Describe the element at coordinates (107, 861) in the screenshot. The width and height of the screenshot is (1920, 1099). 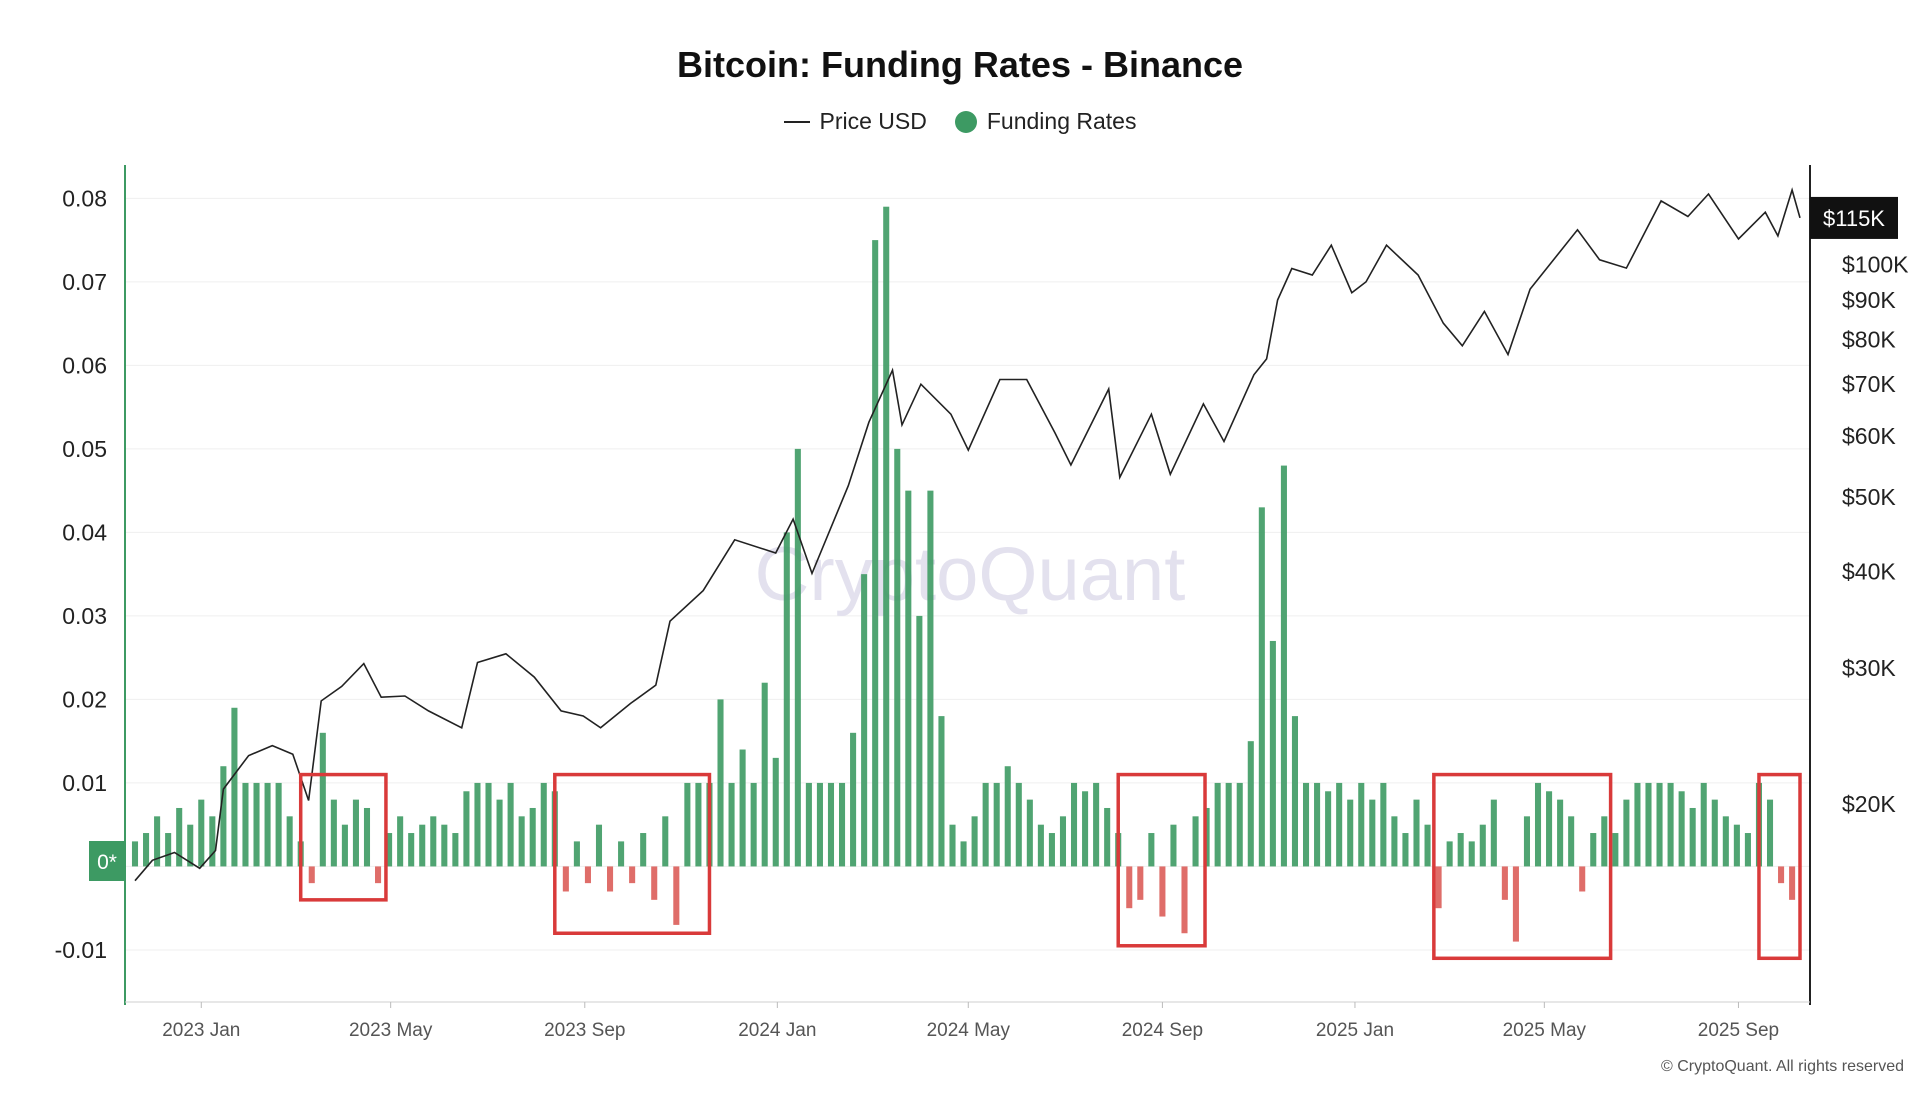
I see `zero-badge: 0*` at that location.